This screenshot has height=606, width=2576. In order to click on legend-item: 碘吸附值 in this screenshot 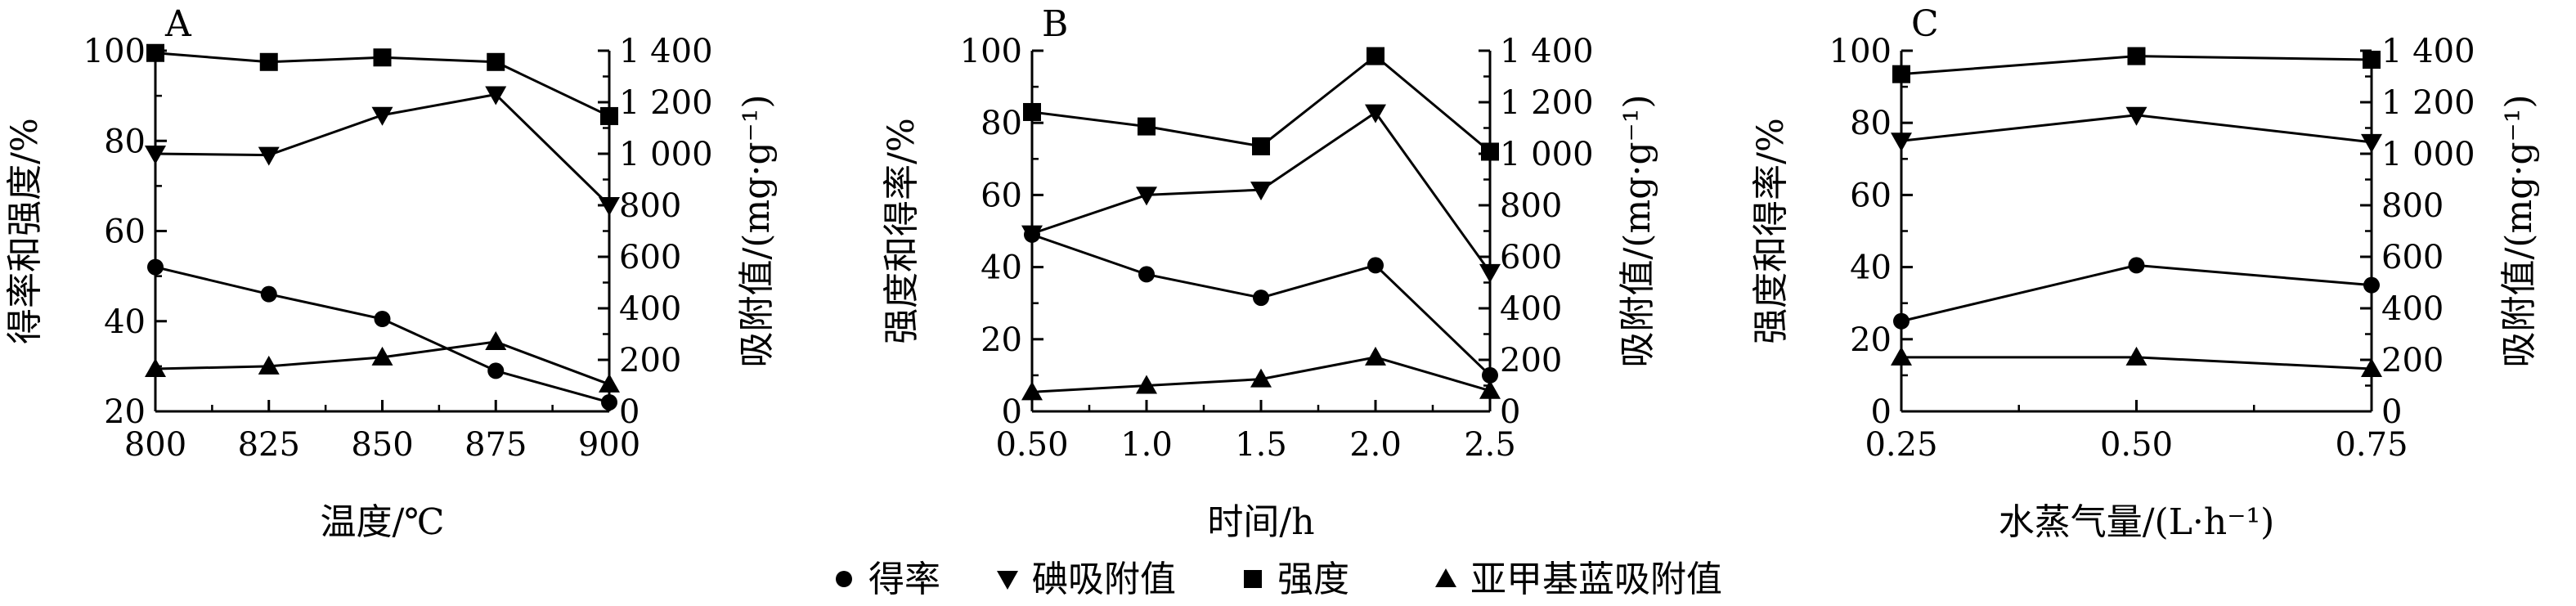, I will do `click(1086, 579)`.